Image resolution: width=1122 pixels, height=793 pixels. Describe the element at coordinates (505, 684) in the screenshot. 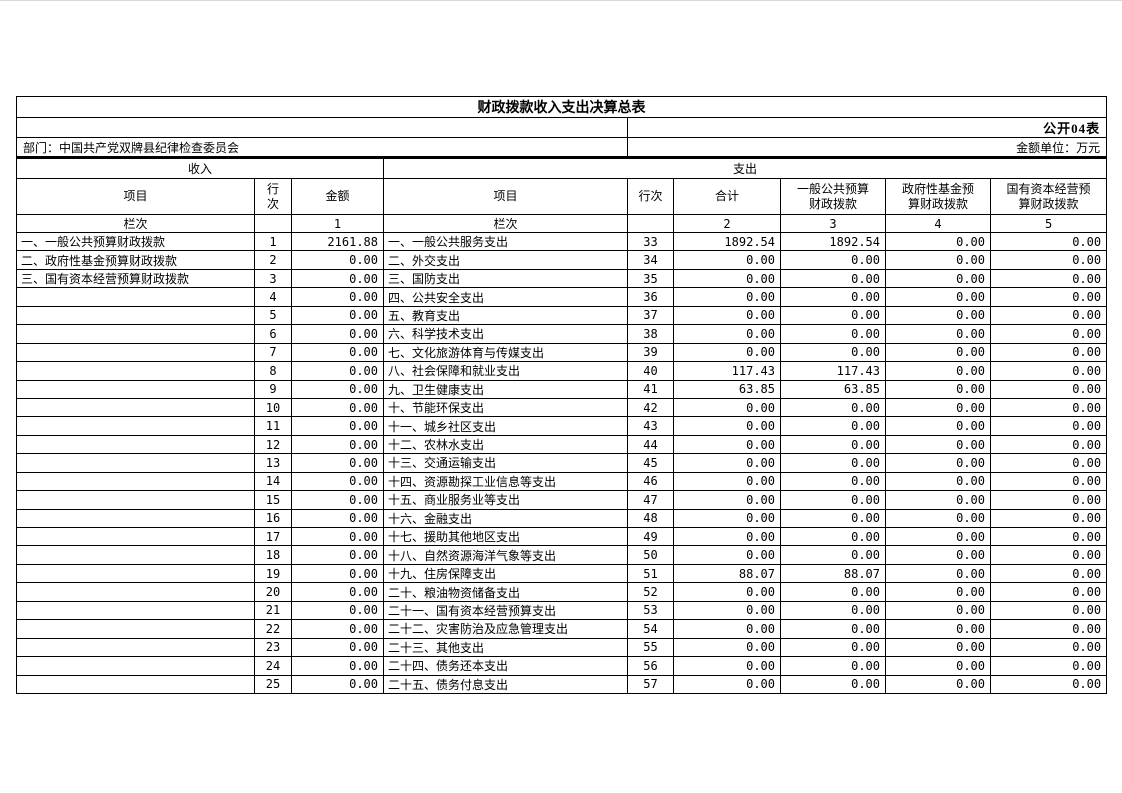

I see `expenditure-item-cell: 二十五、债务付息支出` at that location.